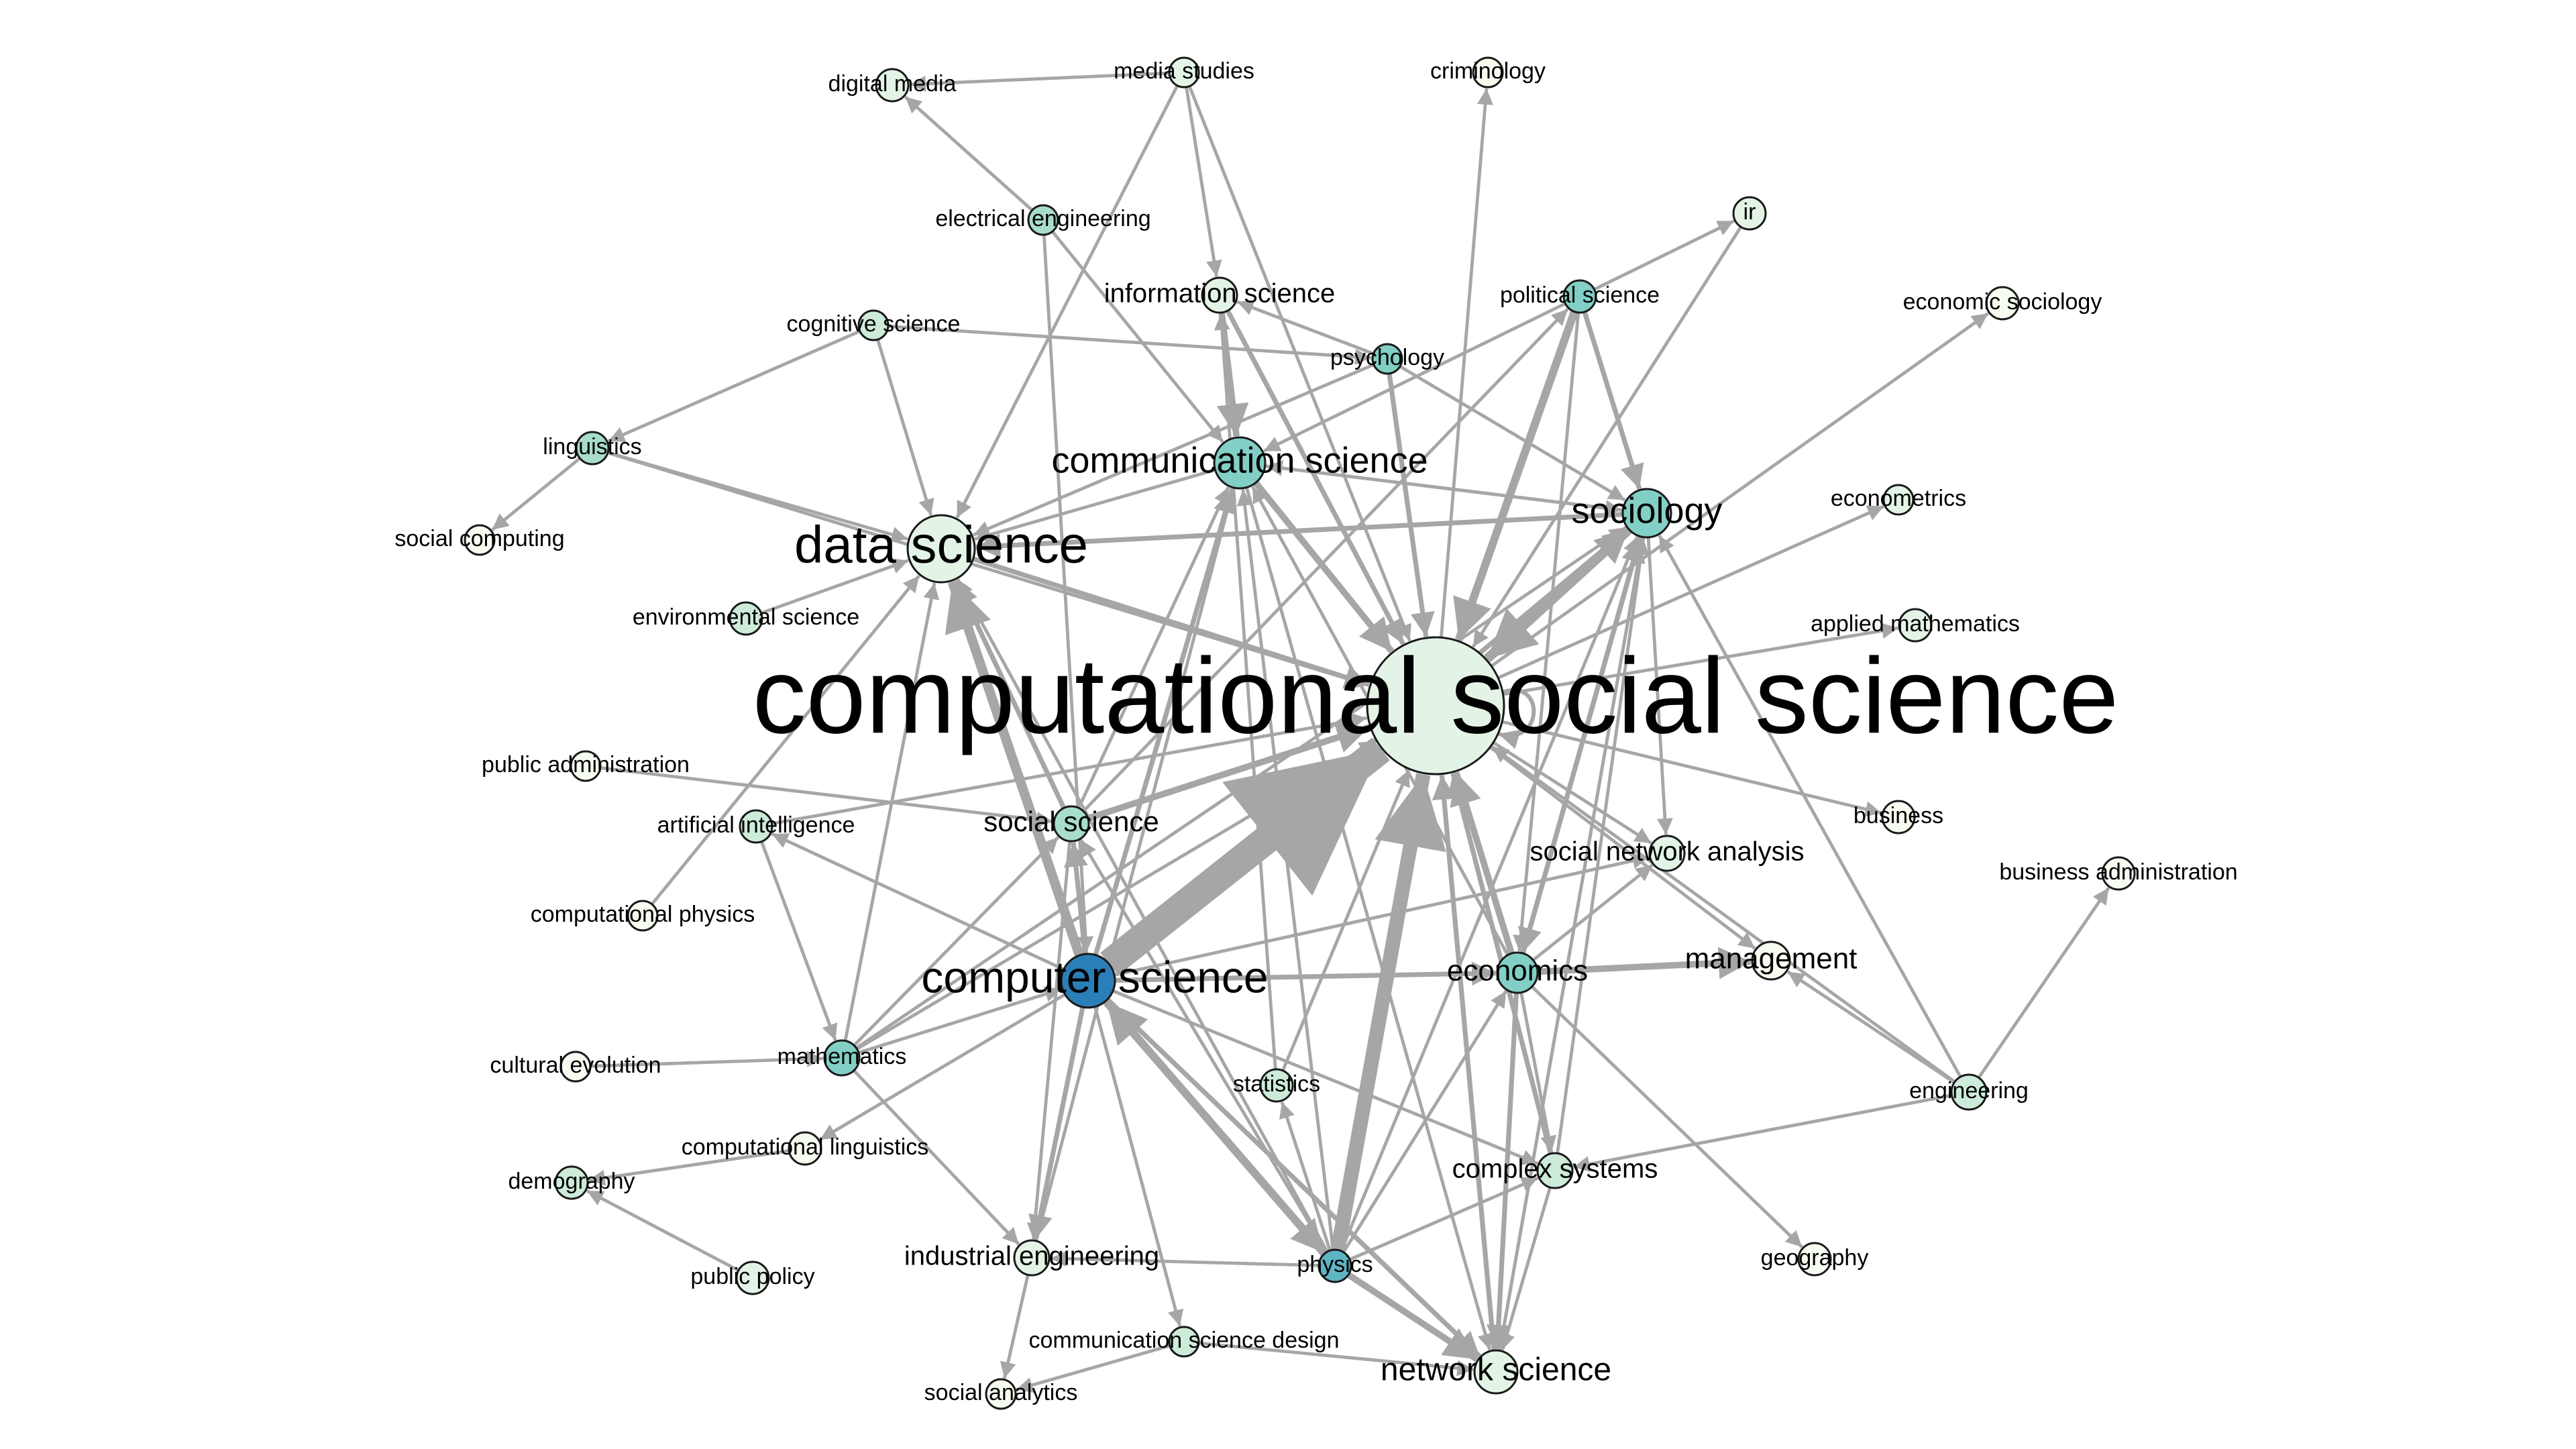  Describe the element at coordinates (1700, 659) in the screenshot. I see `edge-css-to-am` at that location.